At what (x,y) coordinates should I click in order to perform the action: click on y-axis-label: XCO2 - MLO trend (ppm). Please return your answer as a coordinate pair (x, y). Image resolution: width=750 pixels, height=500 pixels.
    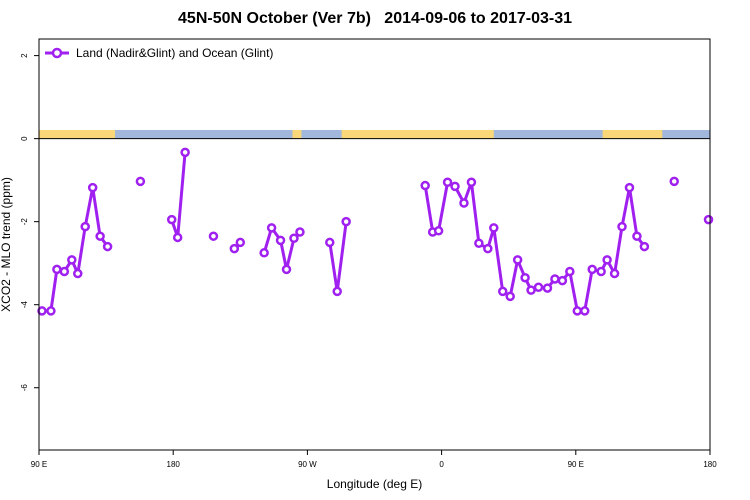
    Looking at the image, I should click on (6, 244).